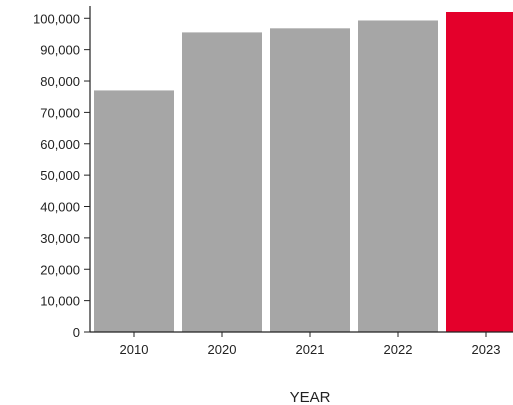  What do you see at coordinates (134, 349) in the screenshot?
I see `x-tick-label: 2010` at bounding box center [134, 349].